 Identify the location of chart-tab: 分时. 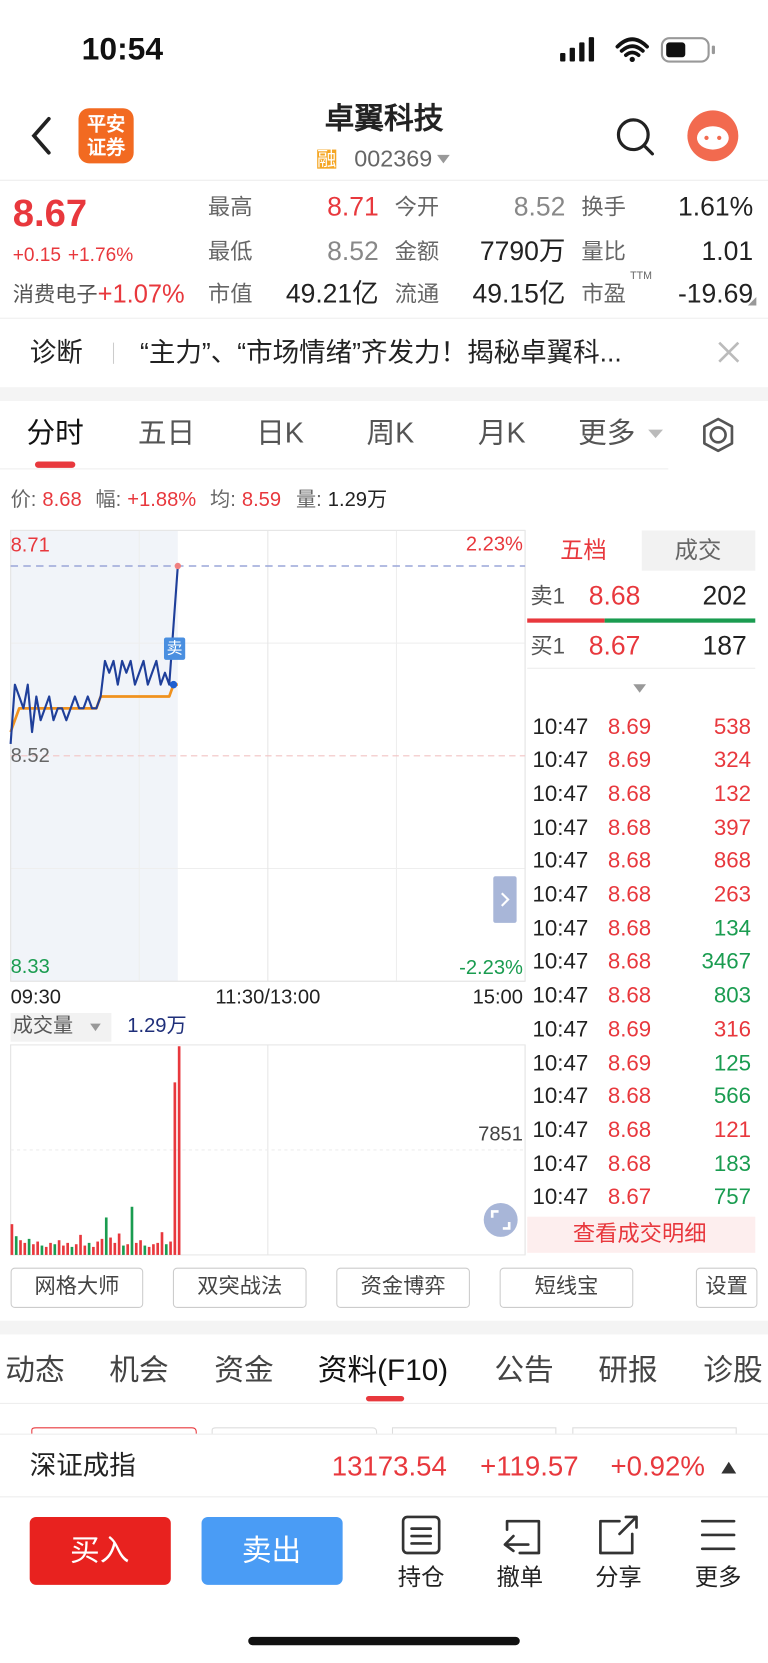
(55, 432).